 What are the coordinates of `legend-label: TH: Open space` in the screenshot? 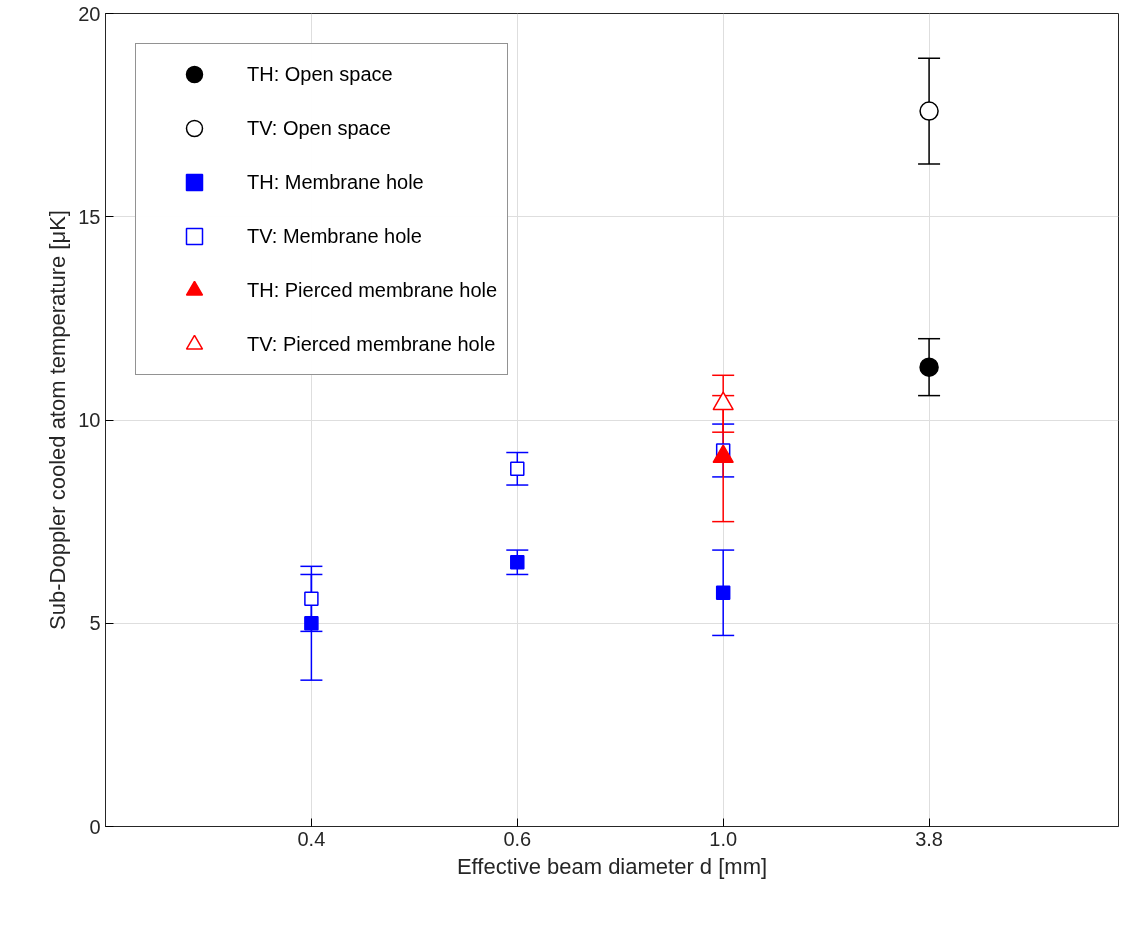 It's located at (320, 74).